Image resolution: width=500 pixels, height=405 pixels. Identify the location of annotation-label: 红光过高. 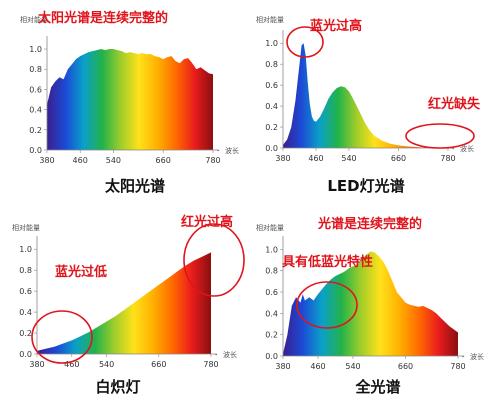
(207, 222).